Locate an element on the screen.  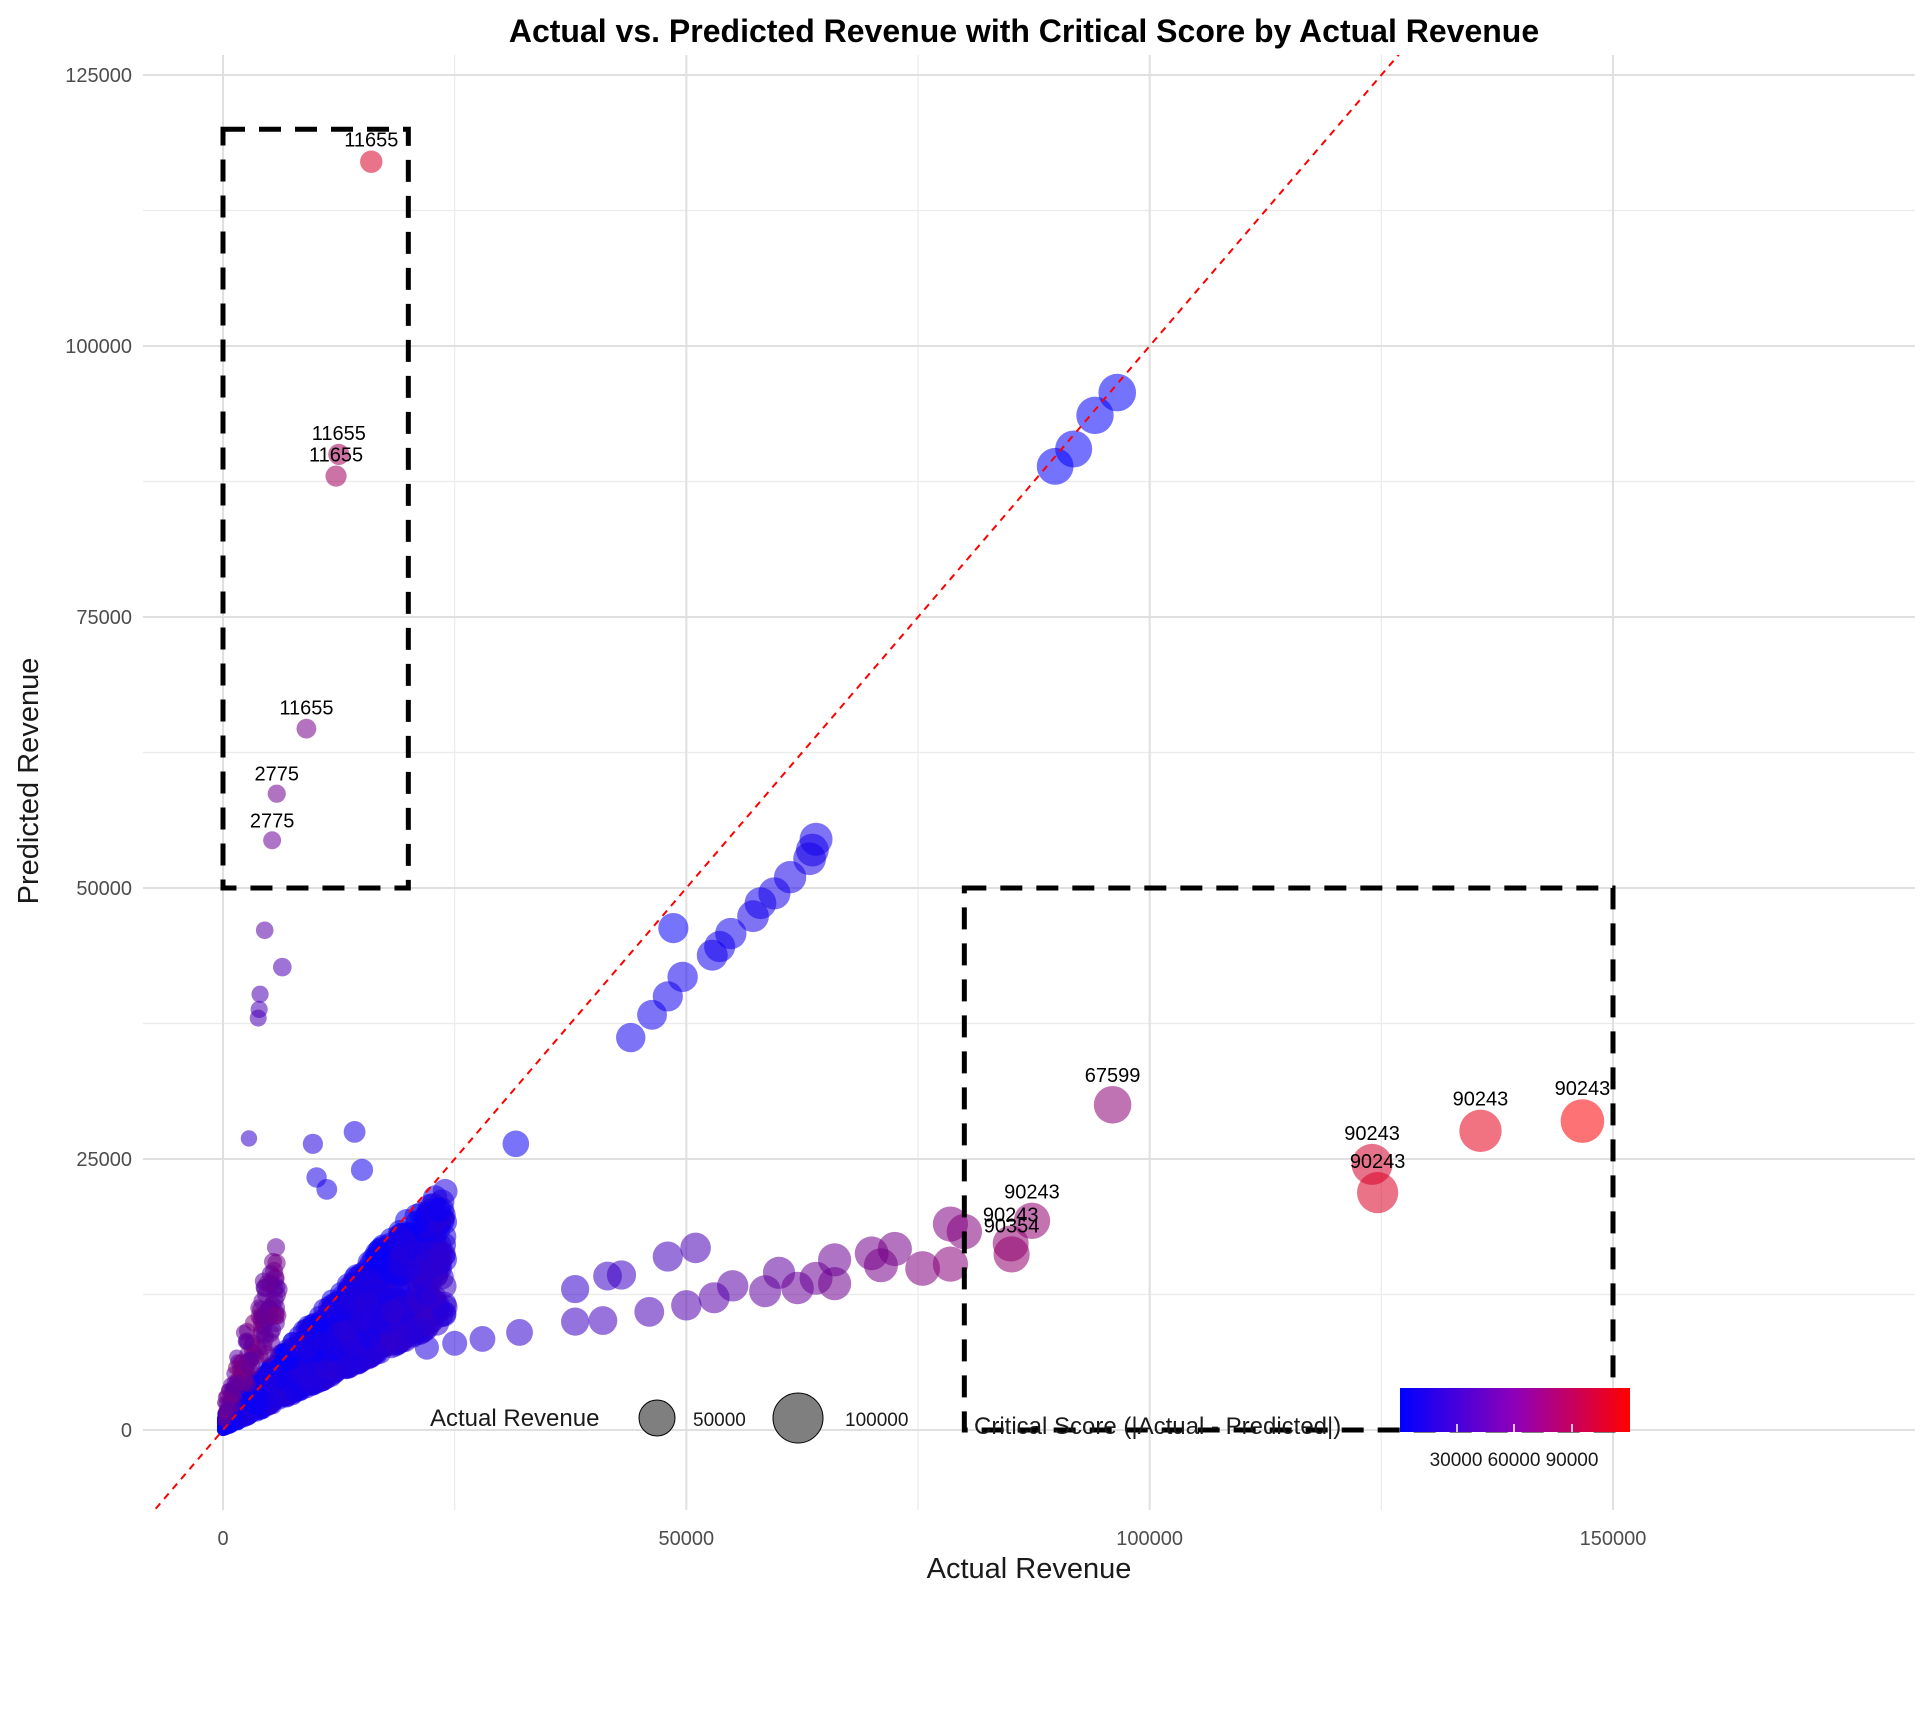
size-legend-label-large: 100000 is located at coordinates (876, 1420).